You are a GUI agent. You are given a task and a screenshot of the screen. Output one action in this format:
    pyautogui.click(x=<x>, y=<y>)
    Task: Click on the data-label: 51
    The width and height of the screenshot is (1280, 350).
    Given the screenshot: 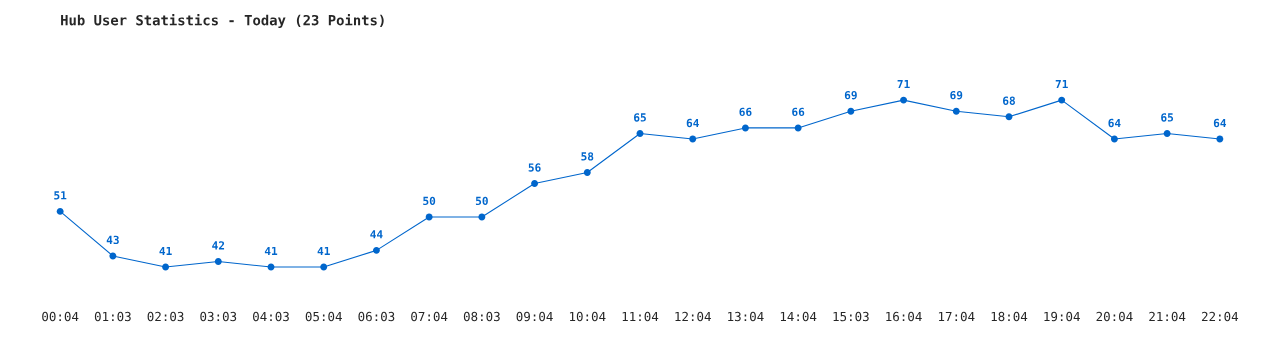 What is the action you would take?
    pyautogui.click(x=60, y=195)
    